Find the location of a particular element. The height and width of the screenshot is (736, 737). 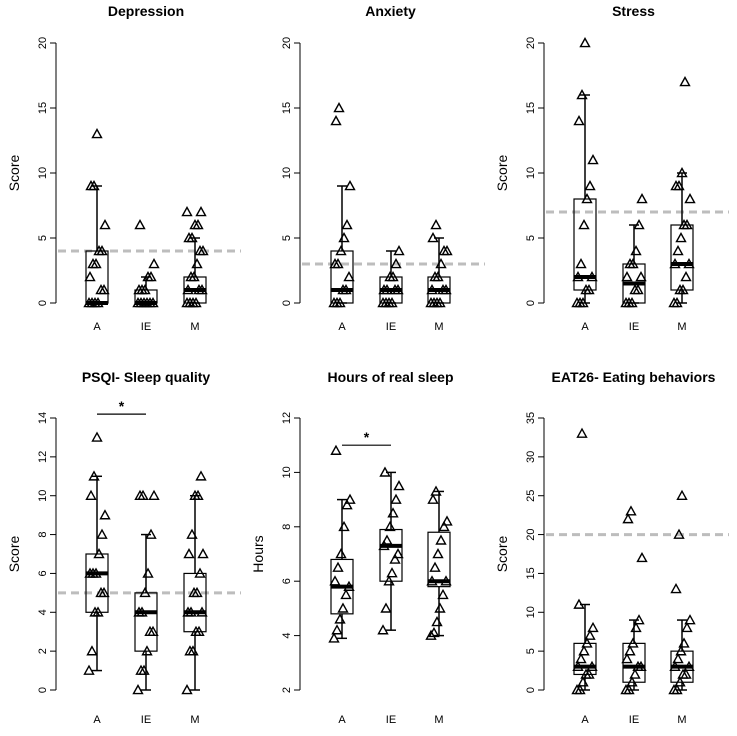

panel-1: Depression 0 5 10 15 20 Score A IE M is located at coordinates (123, 168).